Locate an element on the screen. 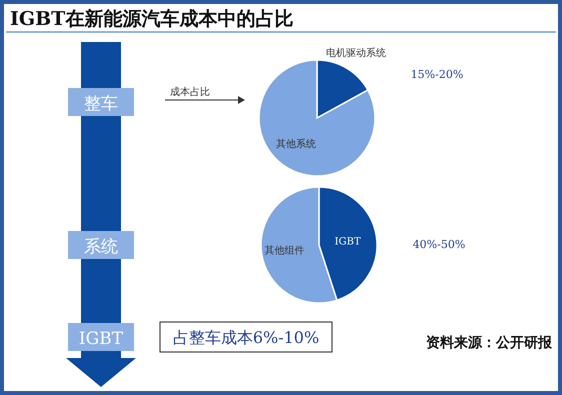 The image size is (562, 395). slice-label: IGBT is located at coordinates (347, 242).